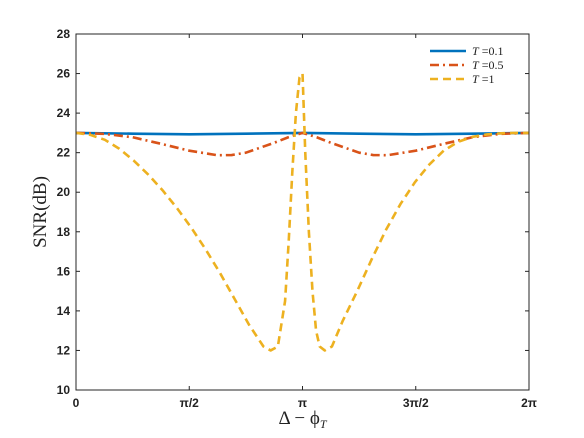 The width and height of the screenshot is (584, 438). Describe the element at coordinates (483, 79) in the screenshot. I see `legend-label-3: T =1` at that location.